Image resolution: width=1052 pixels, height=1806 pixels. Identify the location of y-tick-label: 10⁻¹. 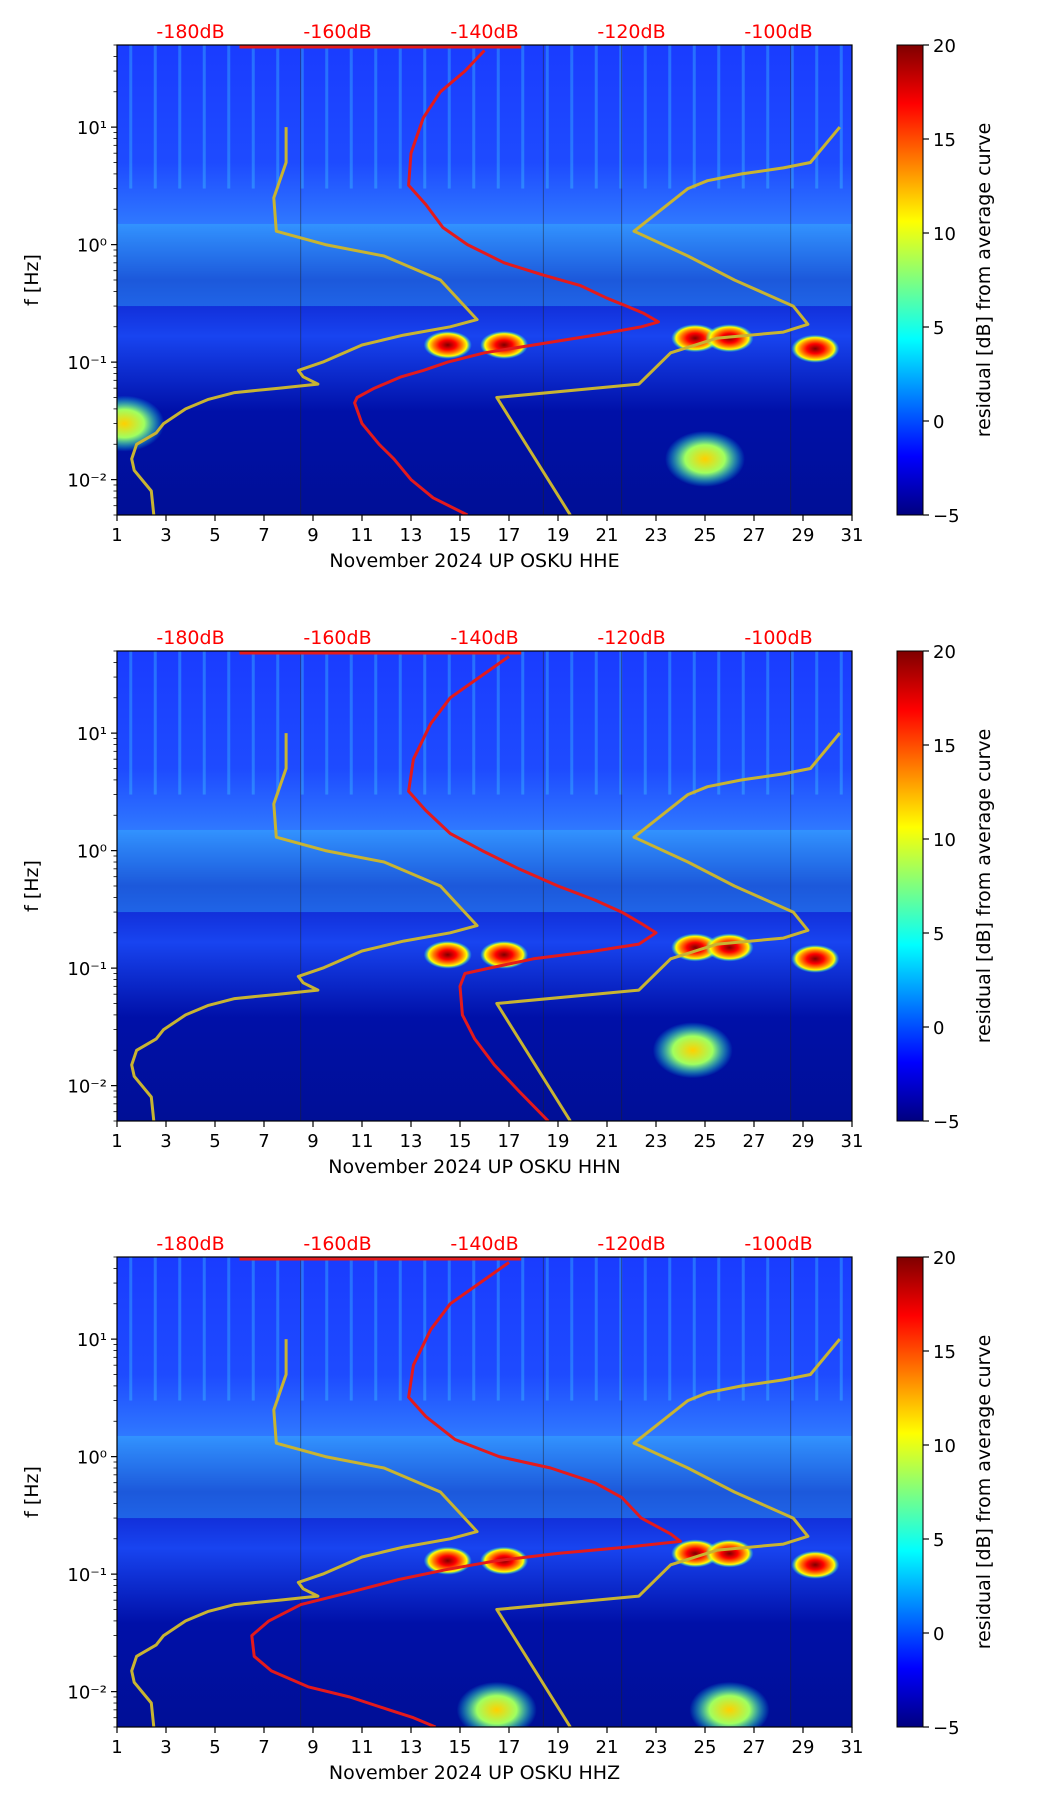
(87, 969).